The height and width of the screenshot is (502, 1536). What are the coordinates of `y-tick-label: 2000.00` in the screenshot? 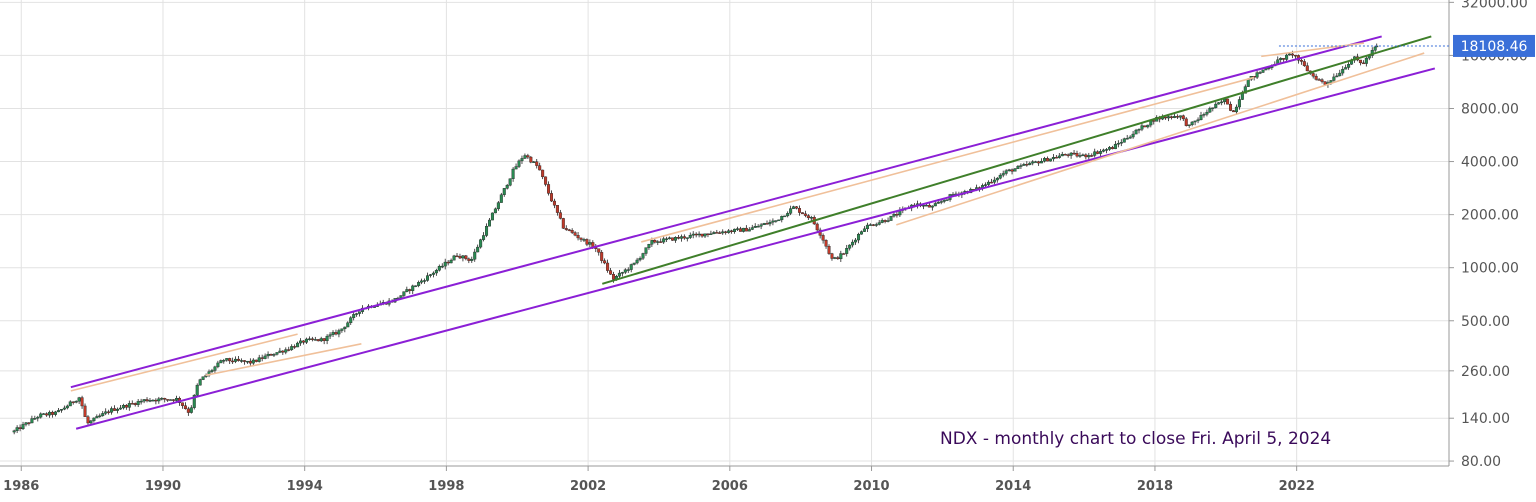 It's located at (1490, 216).